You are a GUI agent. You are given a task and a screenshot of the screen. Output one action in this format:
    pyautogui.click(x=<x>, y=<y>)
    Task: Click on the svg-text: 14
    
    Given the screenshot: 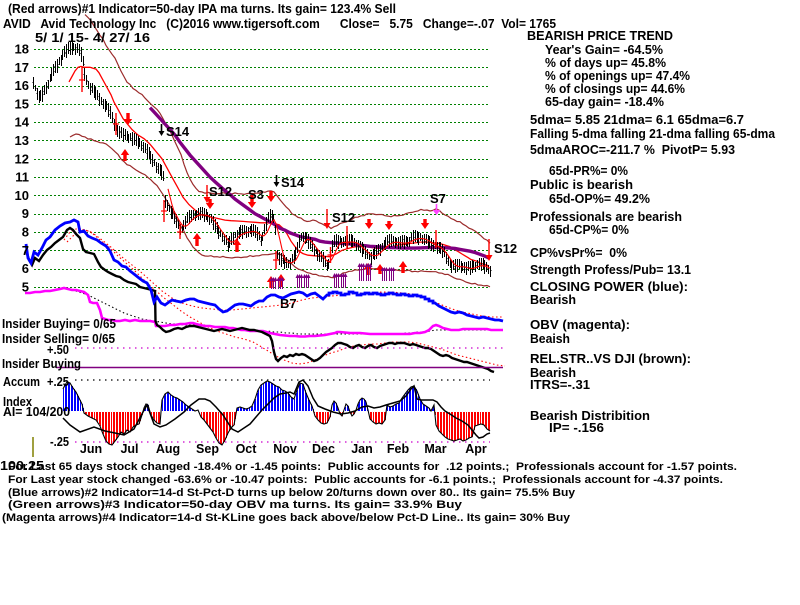 What is the action you would take?
    pyautogui.click(x=22, y=122)
    